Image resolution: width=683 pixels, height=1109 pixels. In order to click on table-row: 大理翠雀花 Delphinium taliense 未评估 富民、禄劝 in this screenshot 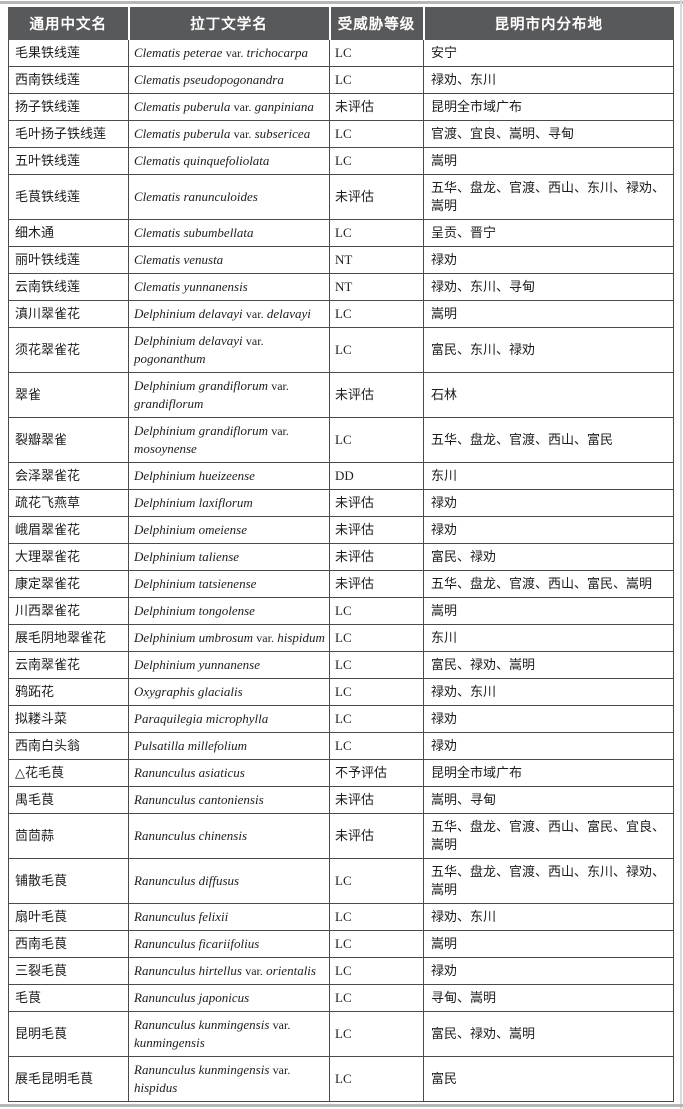, I will do `click(341, 557)`.